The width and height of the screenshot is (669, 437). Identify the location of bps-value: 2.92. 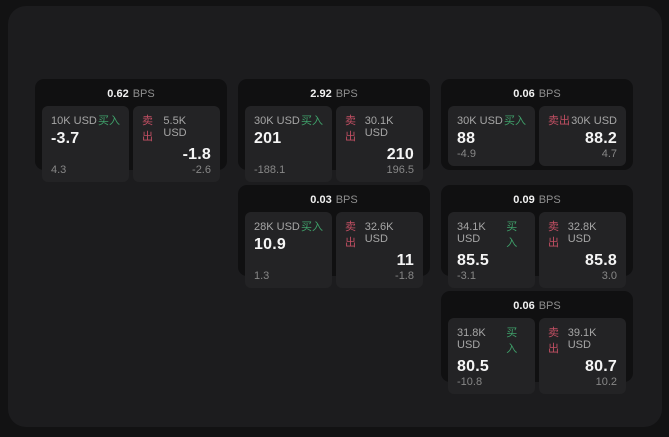
(321, 93).